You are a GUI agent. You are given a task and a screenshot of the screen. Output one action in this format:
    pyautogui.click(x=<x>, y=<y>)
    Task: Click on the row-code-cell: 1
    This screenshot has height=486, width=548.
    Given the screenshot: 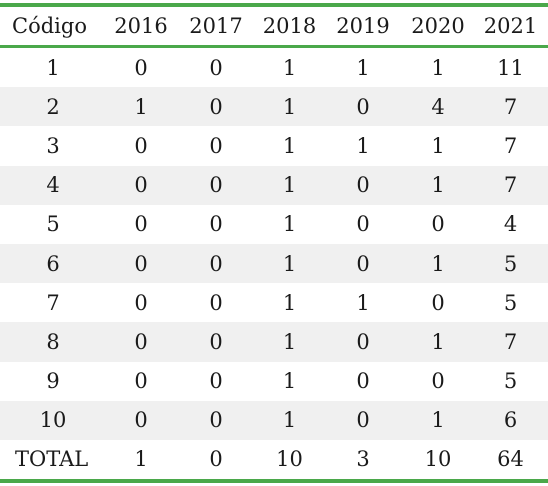 What is the action you would take?
    pyautogui.click(x=53, y=67)
    